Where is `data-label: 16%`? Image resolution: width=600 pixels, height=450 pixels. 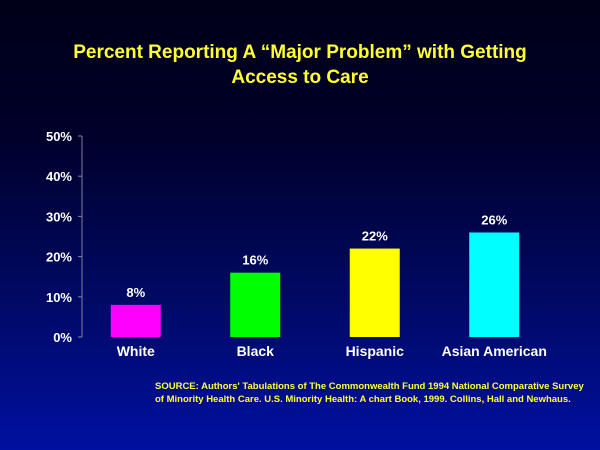
data-label: 16% is located at coordinates (255, 260).